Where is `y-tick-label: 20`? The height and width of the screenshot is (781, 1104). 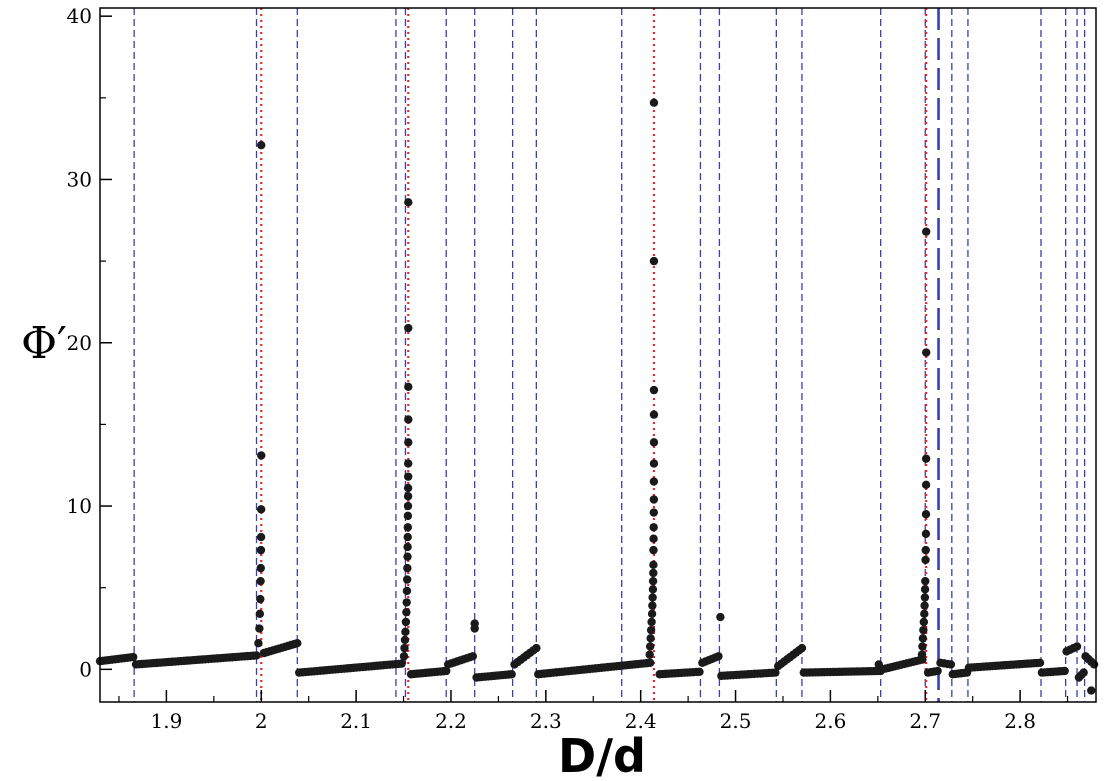
y-tick-label: 20 is located at coordinates (79, 343).